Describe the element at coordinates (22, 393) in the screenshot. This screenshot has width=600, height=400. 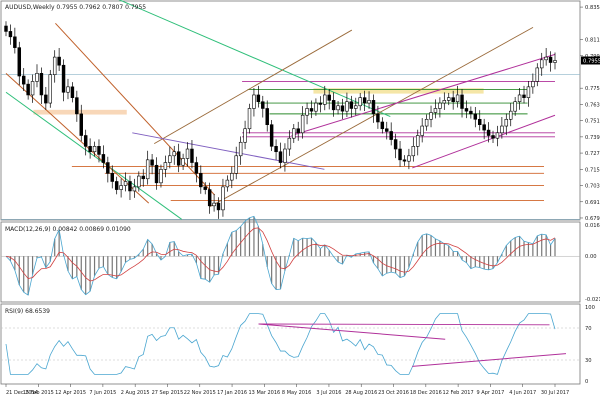
I see `time-tick-label: 21 Dec 2014` at that location.